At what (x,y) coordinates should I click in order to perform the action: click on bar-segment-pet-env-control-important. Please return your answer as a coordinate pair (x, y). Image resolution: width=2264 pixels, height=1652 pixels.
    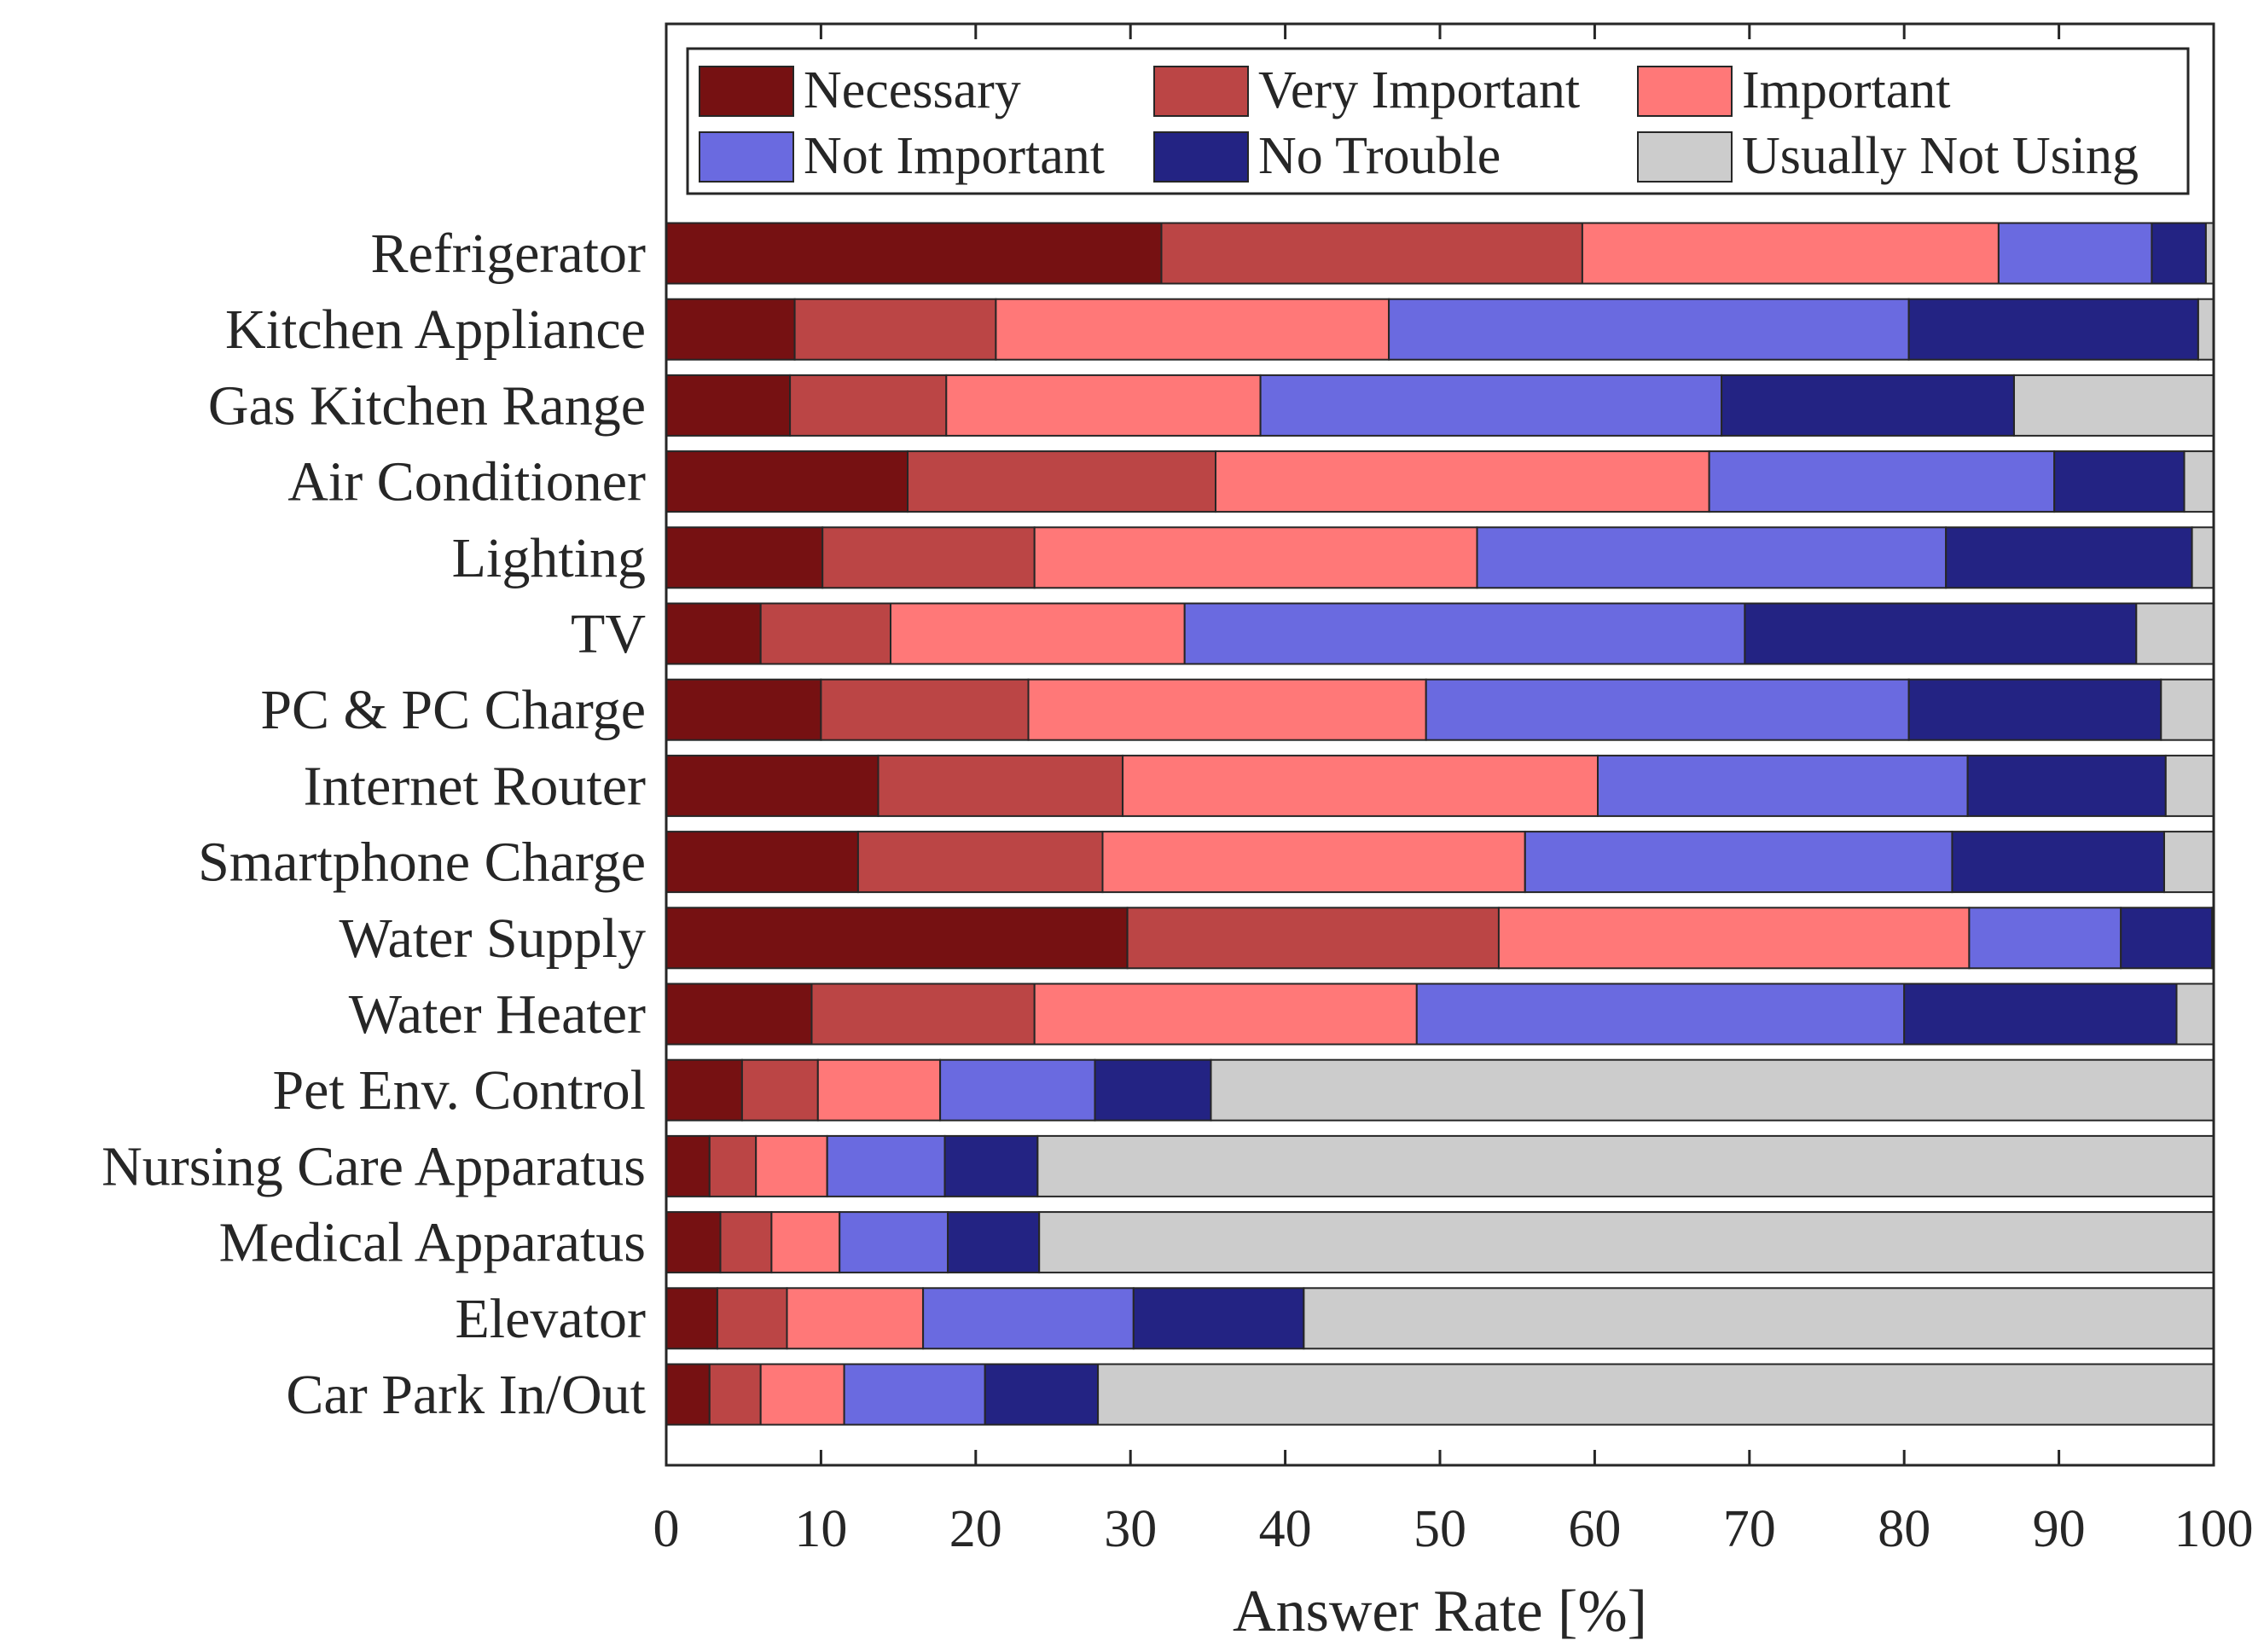
    Looking at the image, I should click on (879, 1090).